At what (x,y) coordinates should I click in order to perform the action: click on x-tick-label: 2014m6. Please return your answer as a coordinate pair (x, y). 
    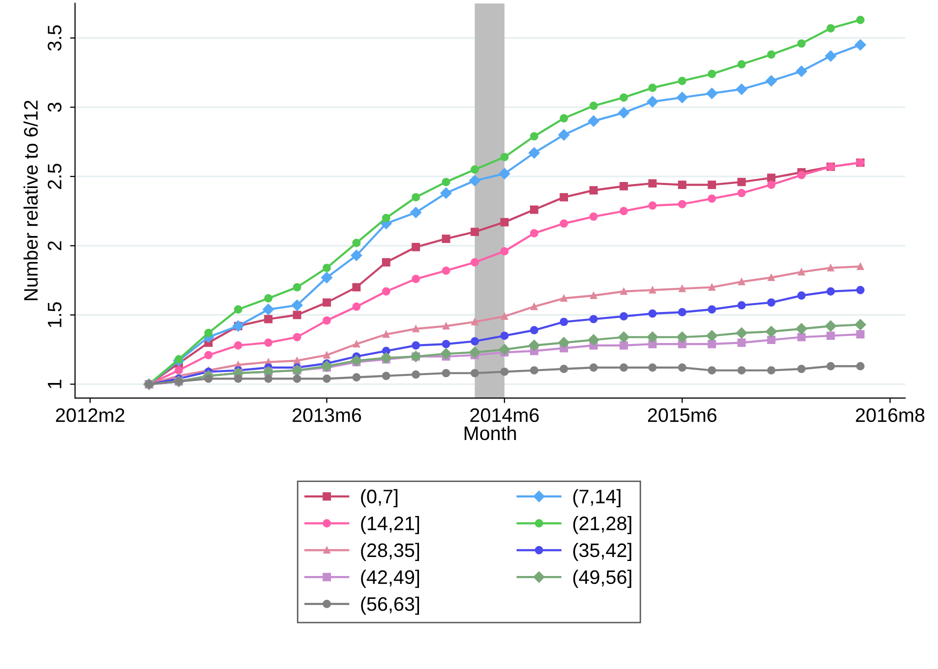
    Looking at the image, I should click on (504, 415).